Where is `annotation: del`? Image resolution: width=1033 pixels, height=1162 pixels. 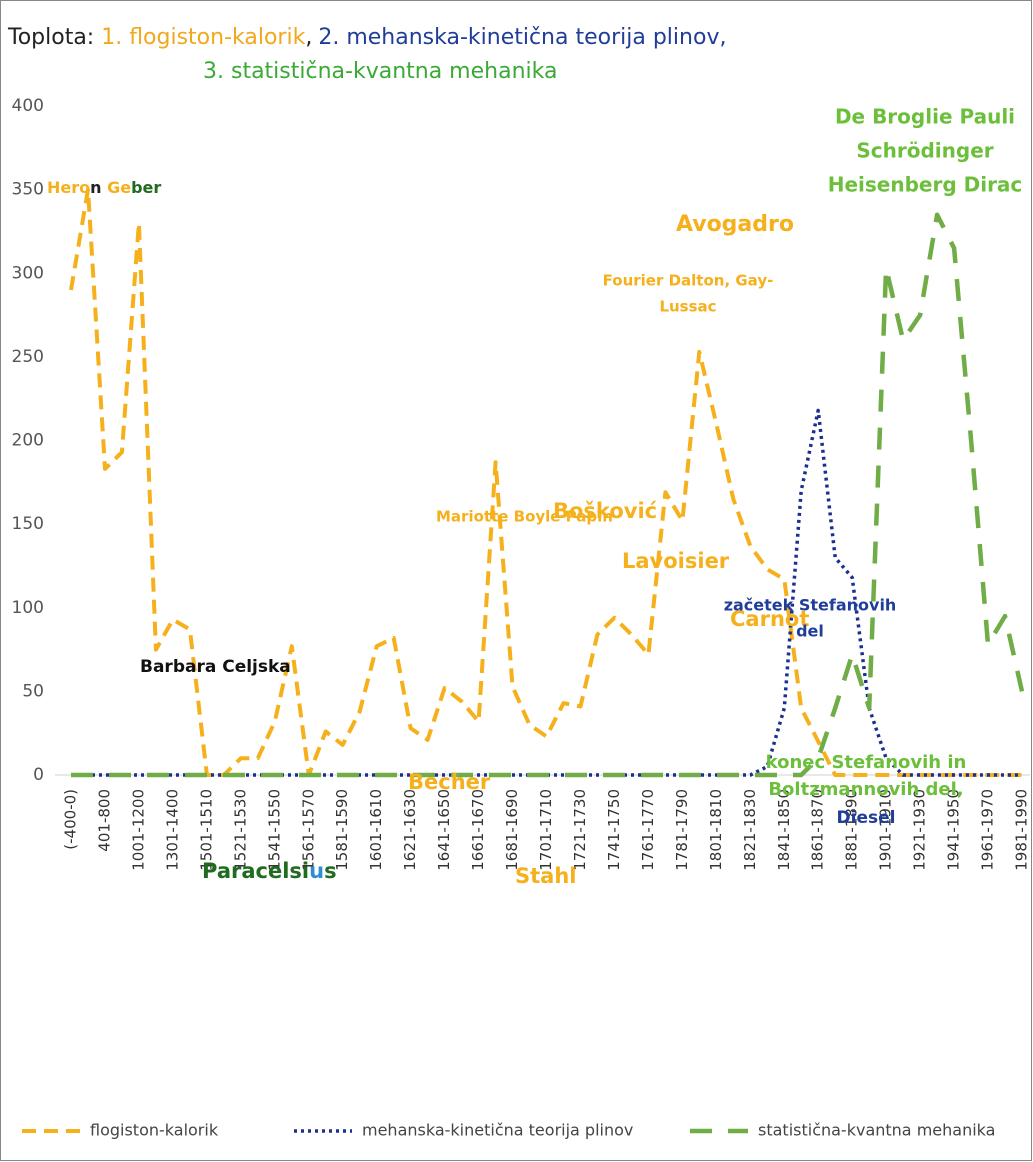 annotation: del is located at coordinates (810, 631).